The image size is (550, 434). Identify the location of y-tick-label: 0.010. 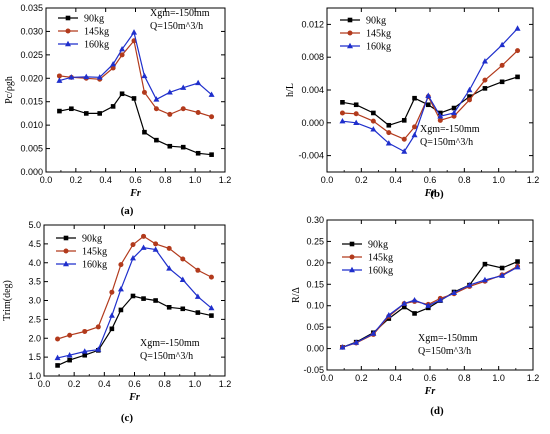
(31, 125).